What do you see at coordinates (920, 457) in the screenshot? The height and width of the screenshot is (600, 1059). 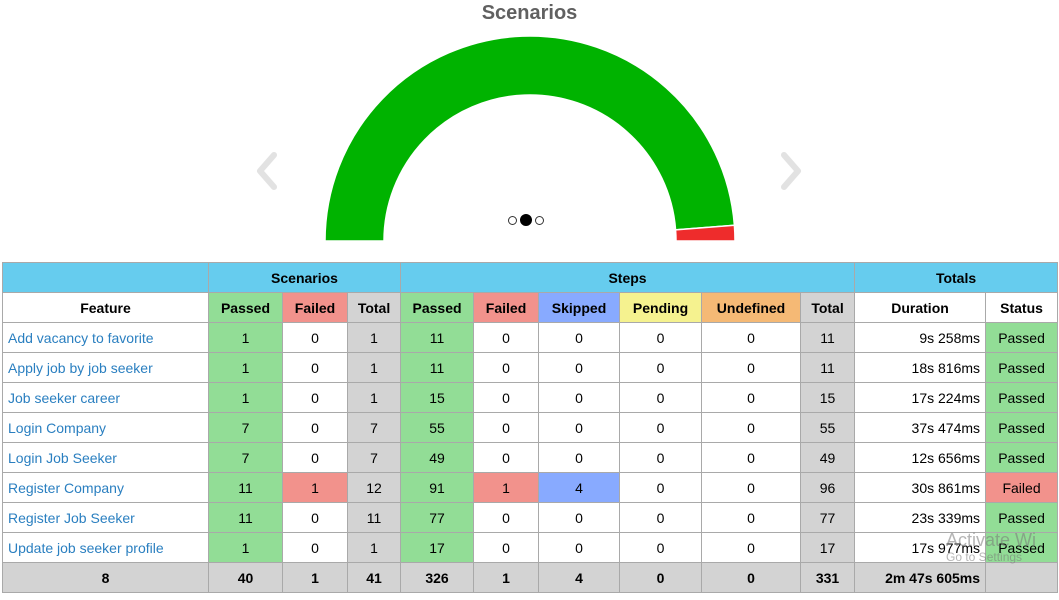 I see `cell-duration: 12s 656ms` at bounding box center [920, 457].